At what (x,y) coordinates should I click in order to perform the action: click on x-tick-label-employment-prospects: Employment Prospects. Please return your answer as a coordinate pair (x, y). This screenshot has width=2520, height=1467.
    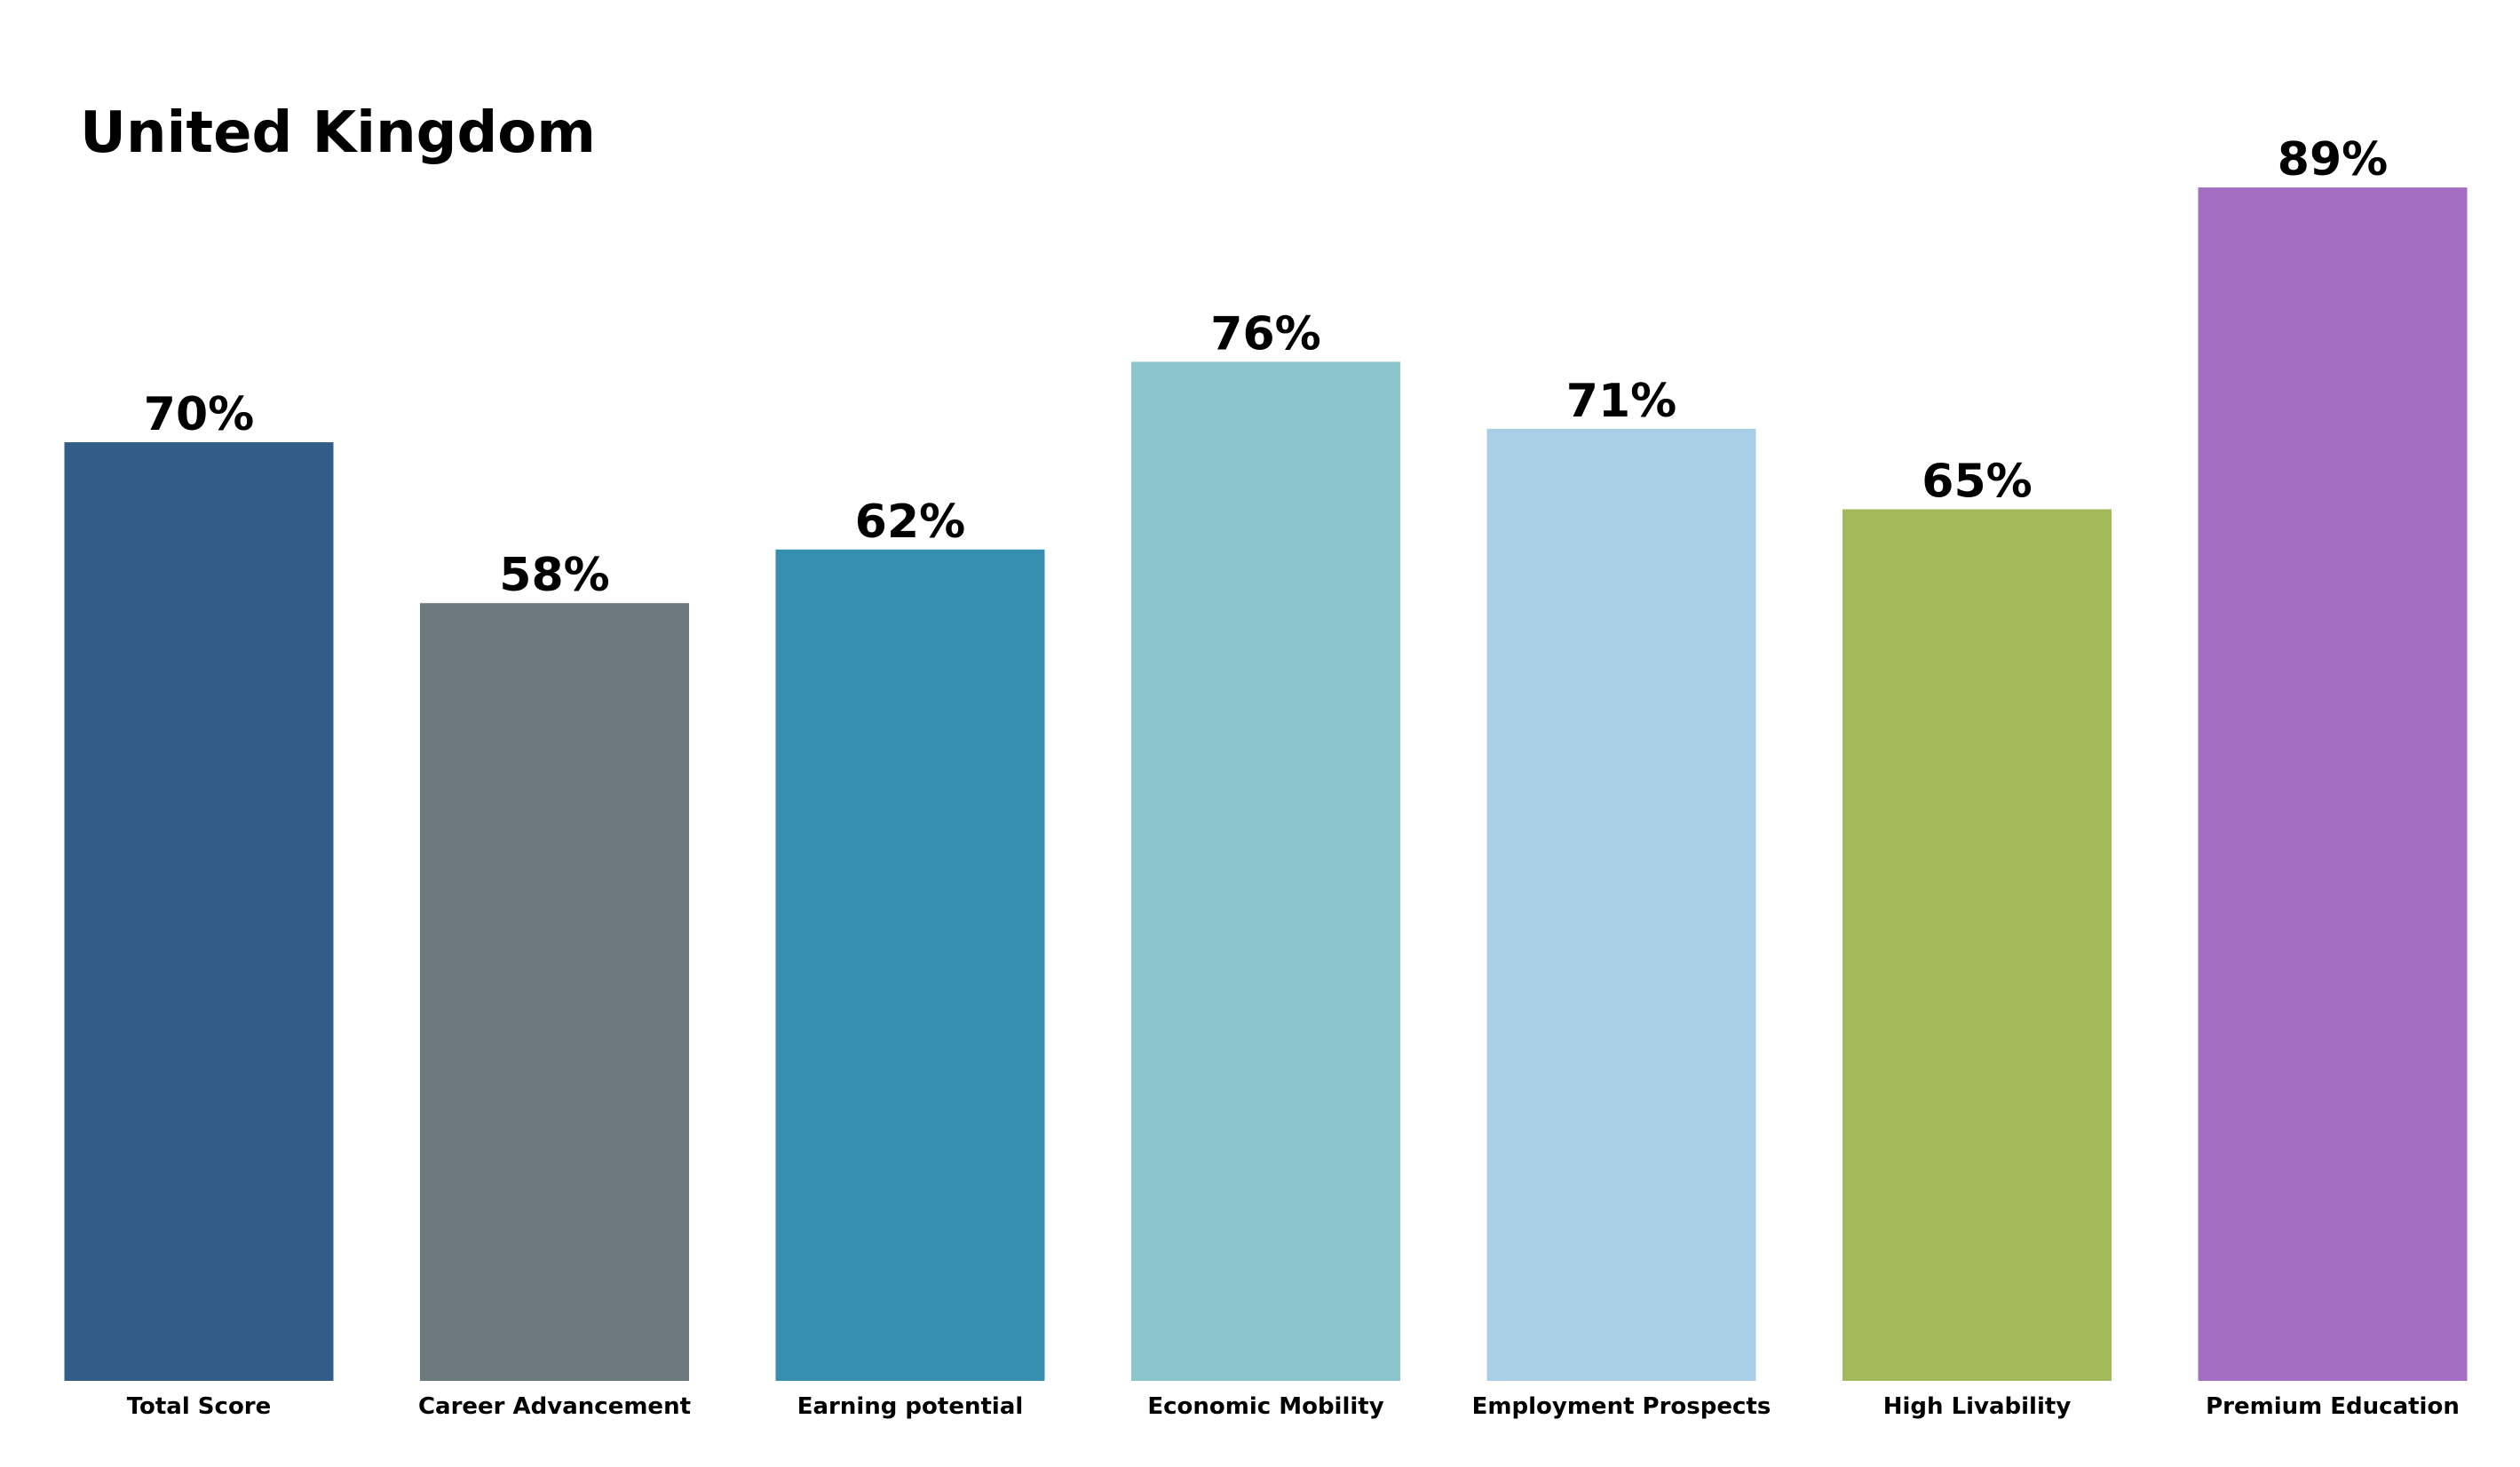
    Looking at the image, I should click on (1621, 1407).